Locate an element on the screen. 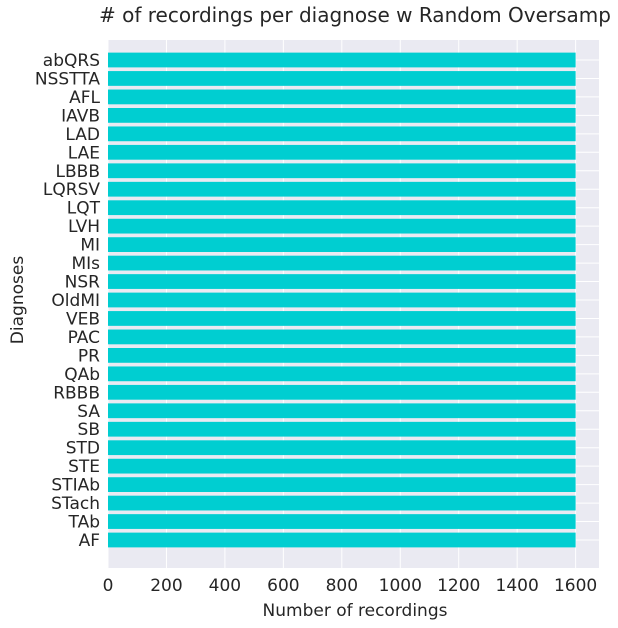  bar-pr is located at coordinates (342, 355).